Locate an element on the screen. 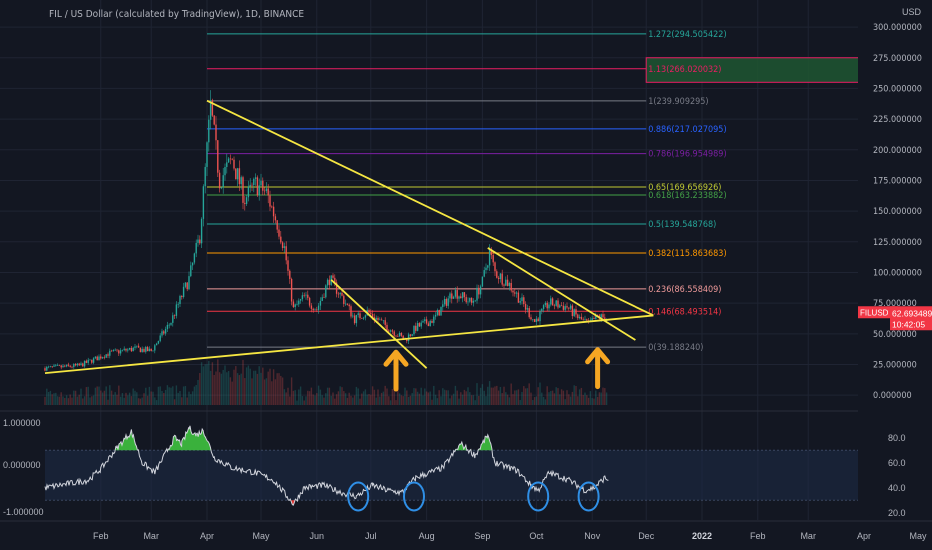 Image resolution: width=932 pixels, height=550 pixels. rsi-tick-left: 1.000000 is located at coordinates (22, 423).